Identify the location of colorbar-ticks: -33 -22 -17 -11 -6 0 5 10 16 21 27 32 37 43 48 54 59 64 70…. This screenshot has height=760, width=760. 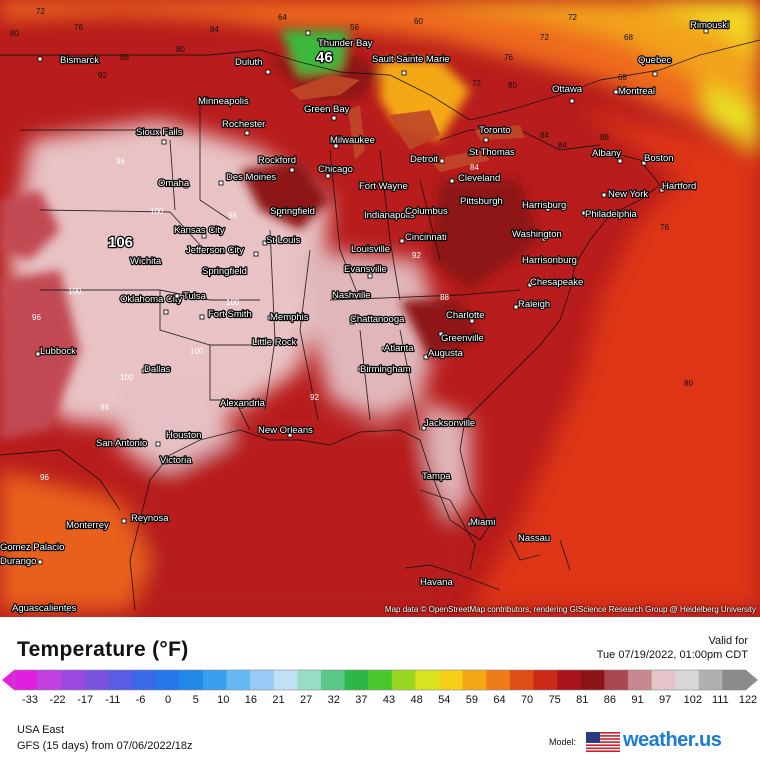
(380, 702).